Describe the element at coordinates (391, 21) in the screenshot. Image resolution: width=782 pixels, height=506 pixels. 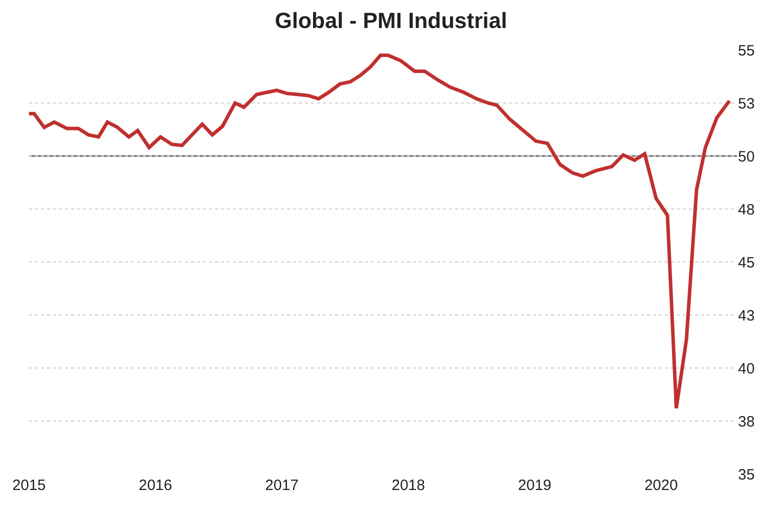
I see `chart-title: Global - PMI Industrial` at that location.